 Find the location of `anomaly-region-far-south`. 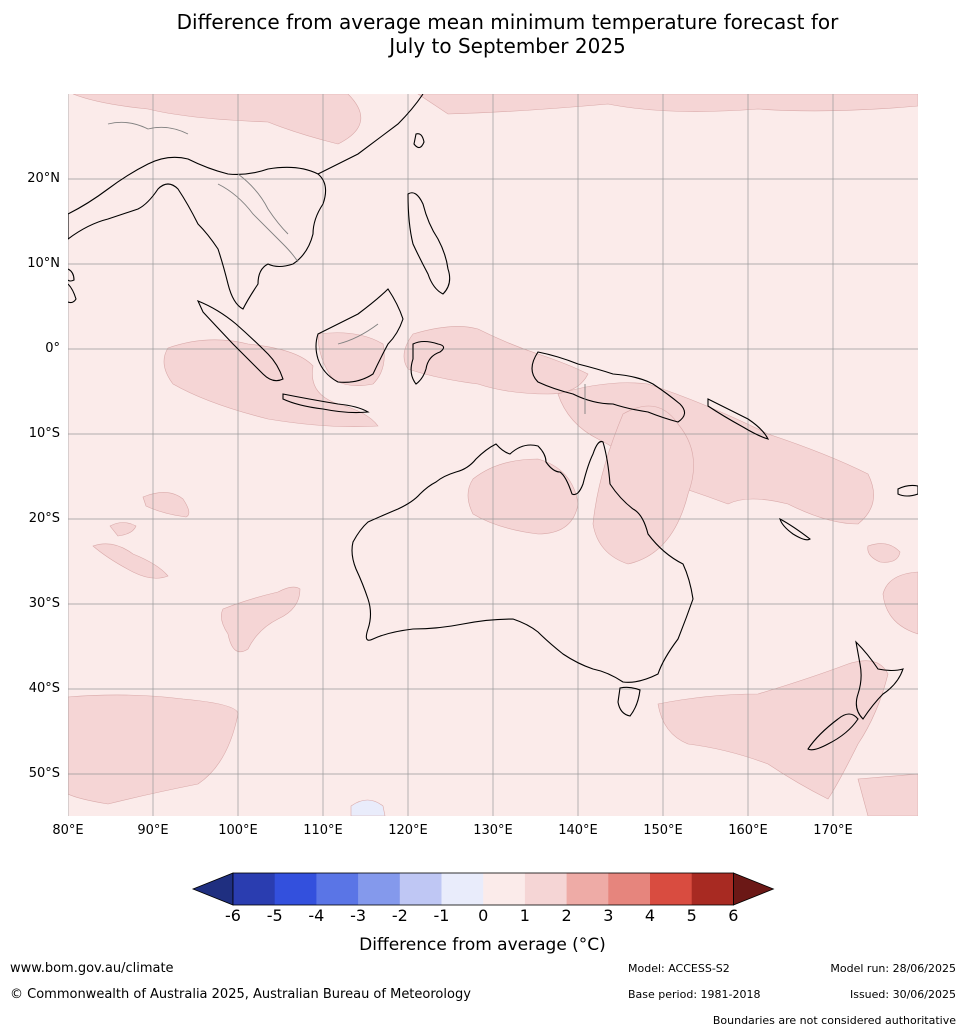

anomaly-region-far-south is located at coordinates (887, 794).